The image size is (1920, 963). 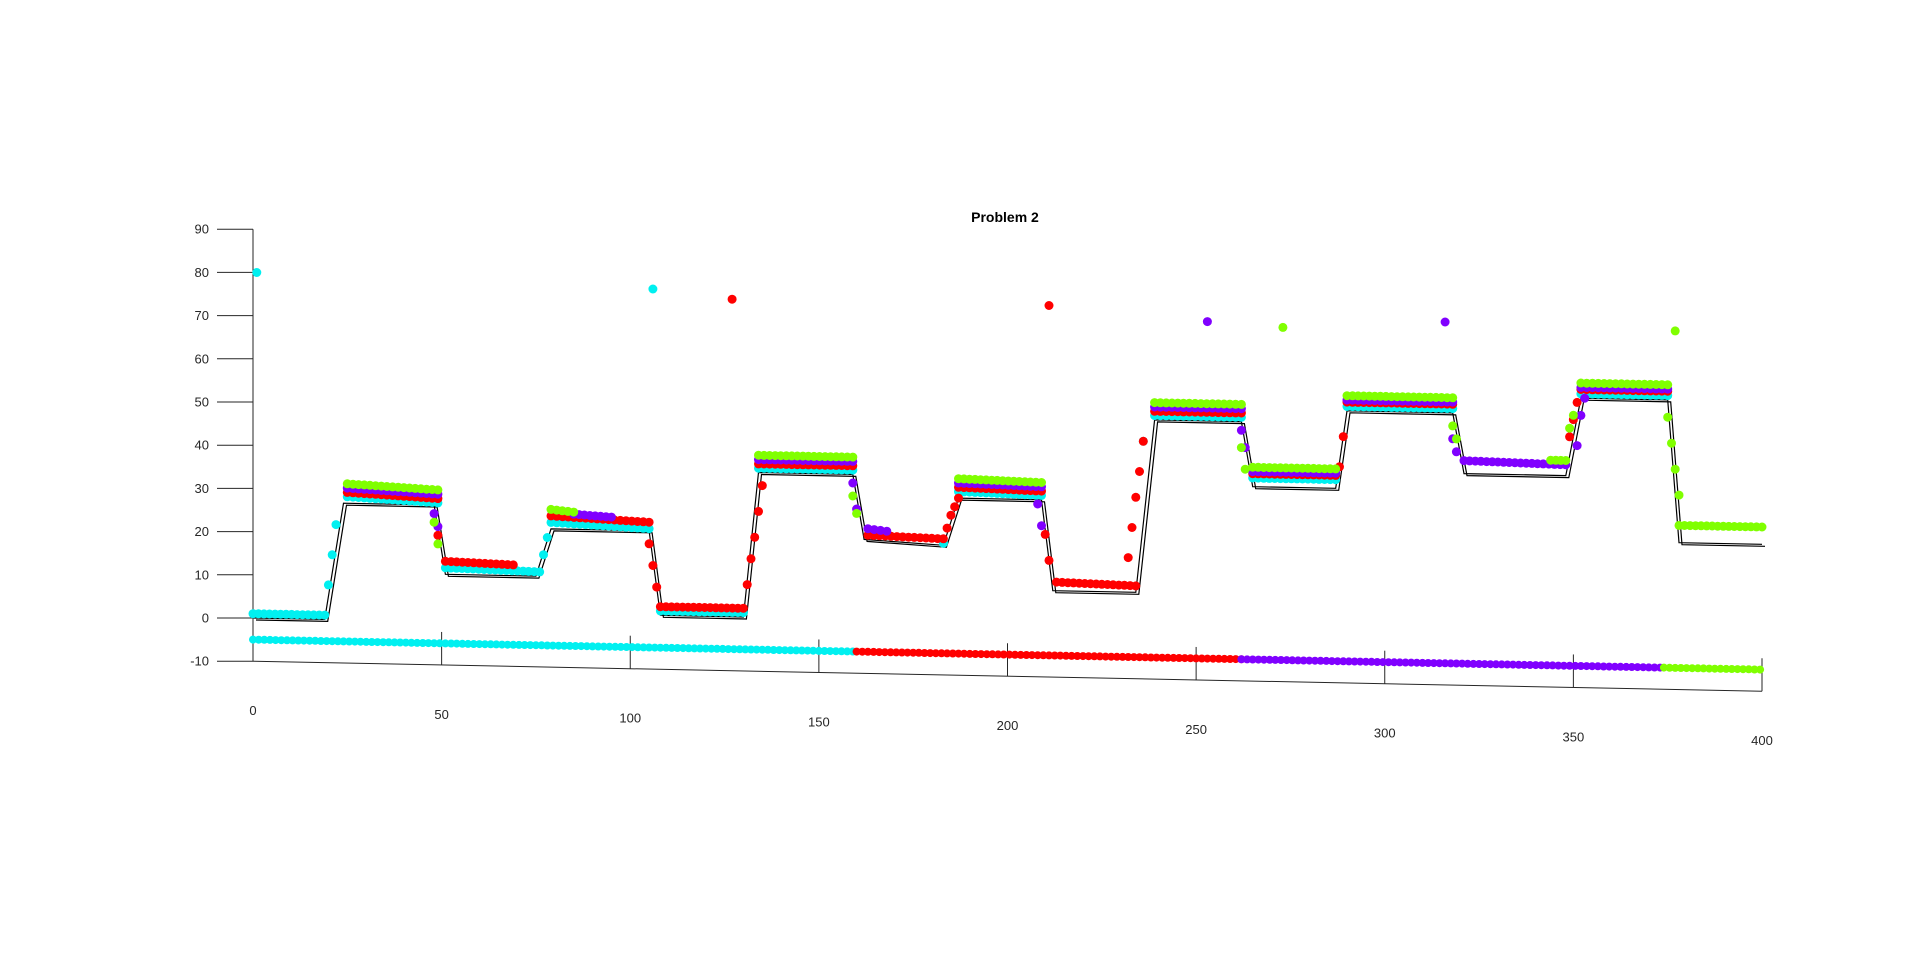 What do you see at coordinates (1008, 725) in the screenshot?
I see `x-tick-label: 200` at bounding box center [1008, 725].